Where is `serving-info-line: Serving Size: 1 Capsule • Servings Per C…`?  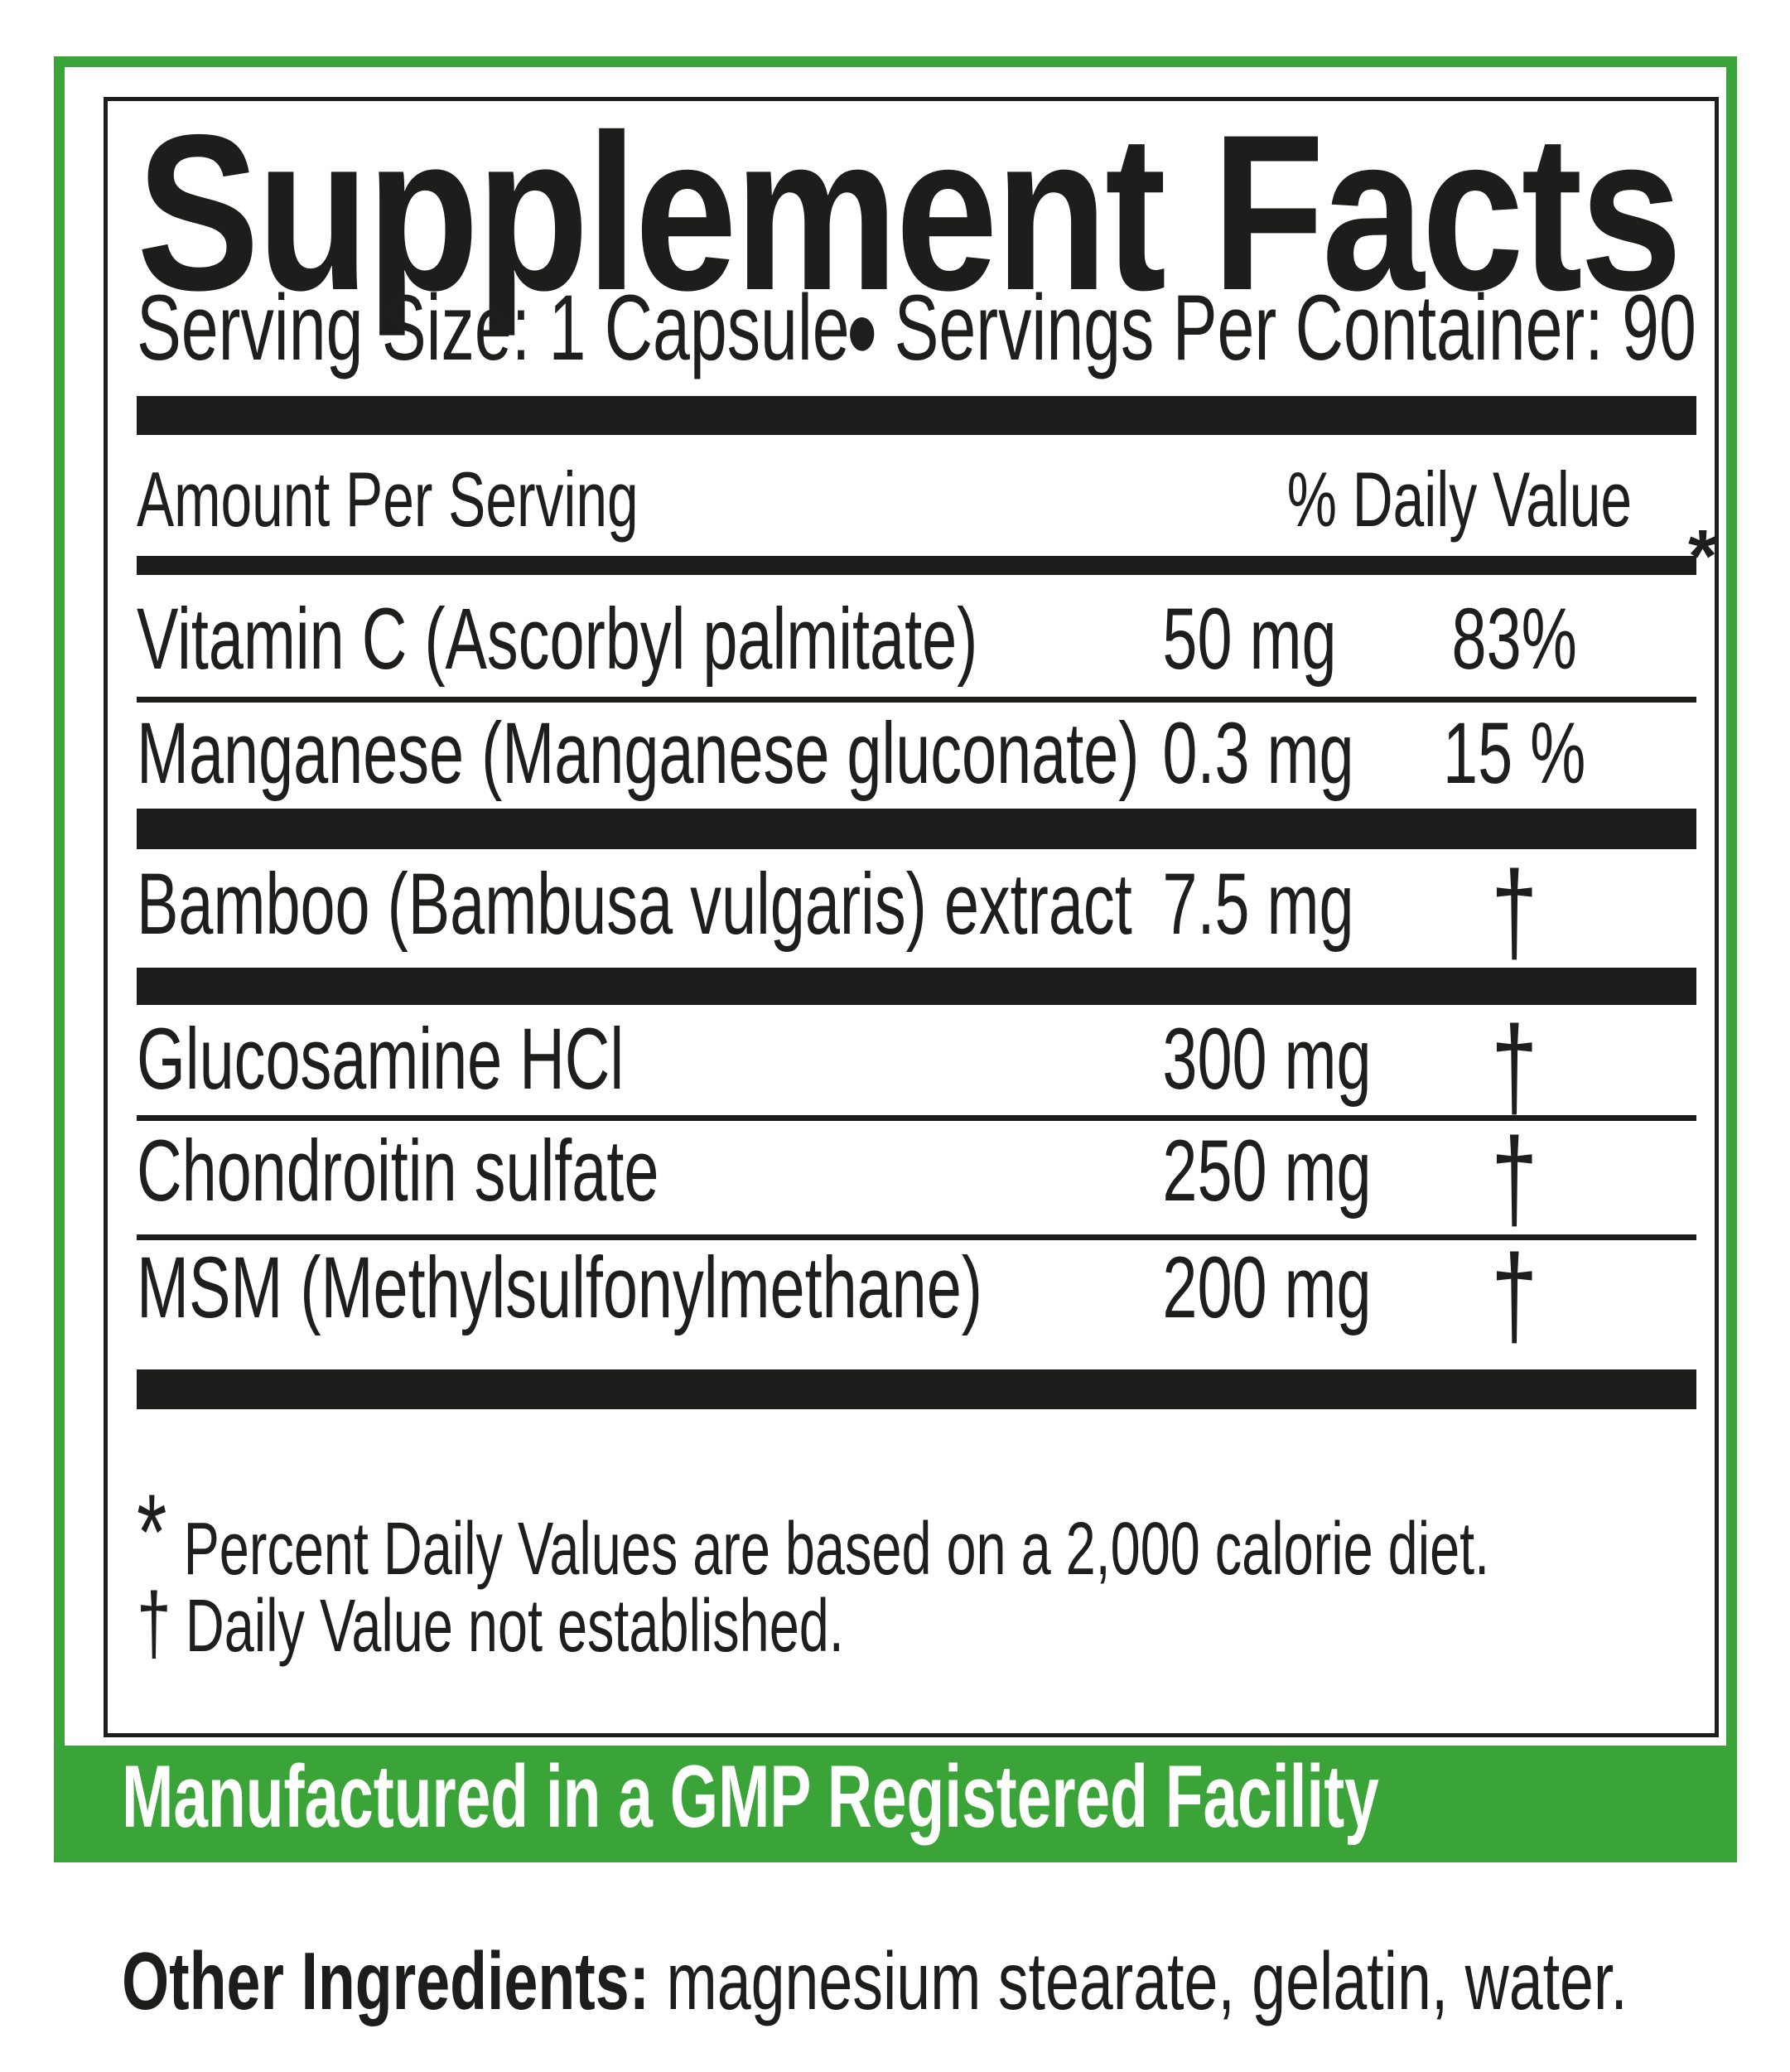 serving-info-line: Serving Size: 1 Capsule • Servings Per C… is located at coordinates (916, 332).